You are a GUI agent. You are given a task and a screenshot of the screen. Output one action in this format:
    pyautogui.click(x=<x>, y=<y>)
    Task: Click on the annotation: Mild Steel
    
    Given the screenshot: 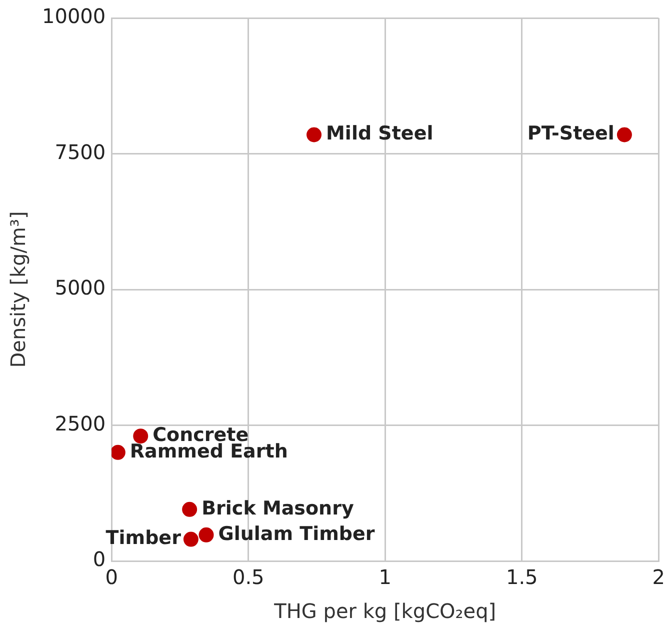 What is the action you would take?
    pyautogui.click(x=380, y=133)
    